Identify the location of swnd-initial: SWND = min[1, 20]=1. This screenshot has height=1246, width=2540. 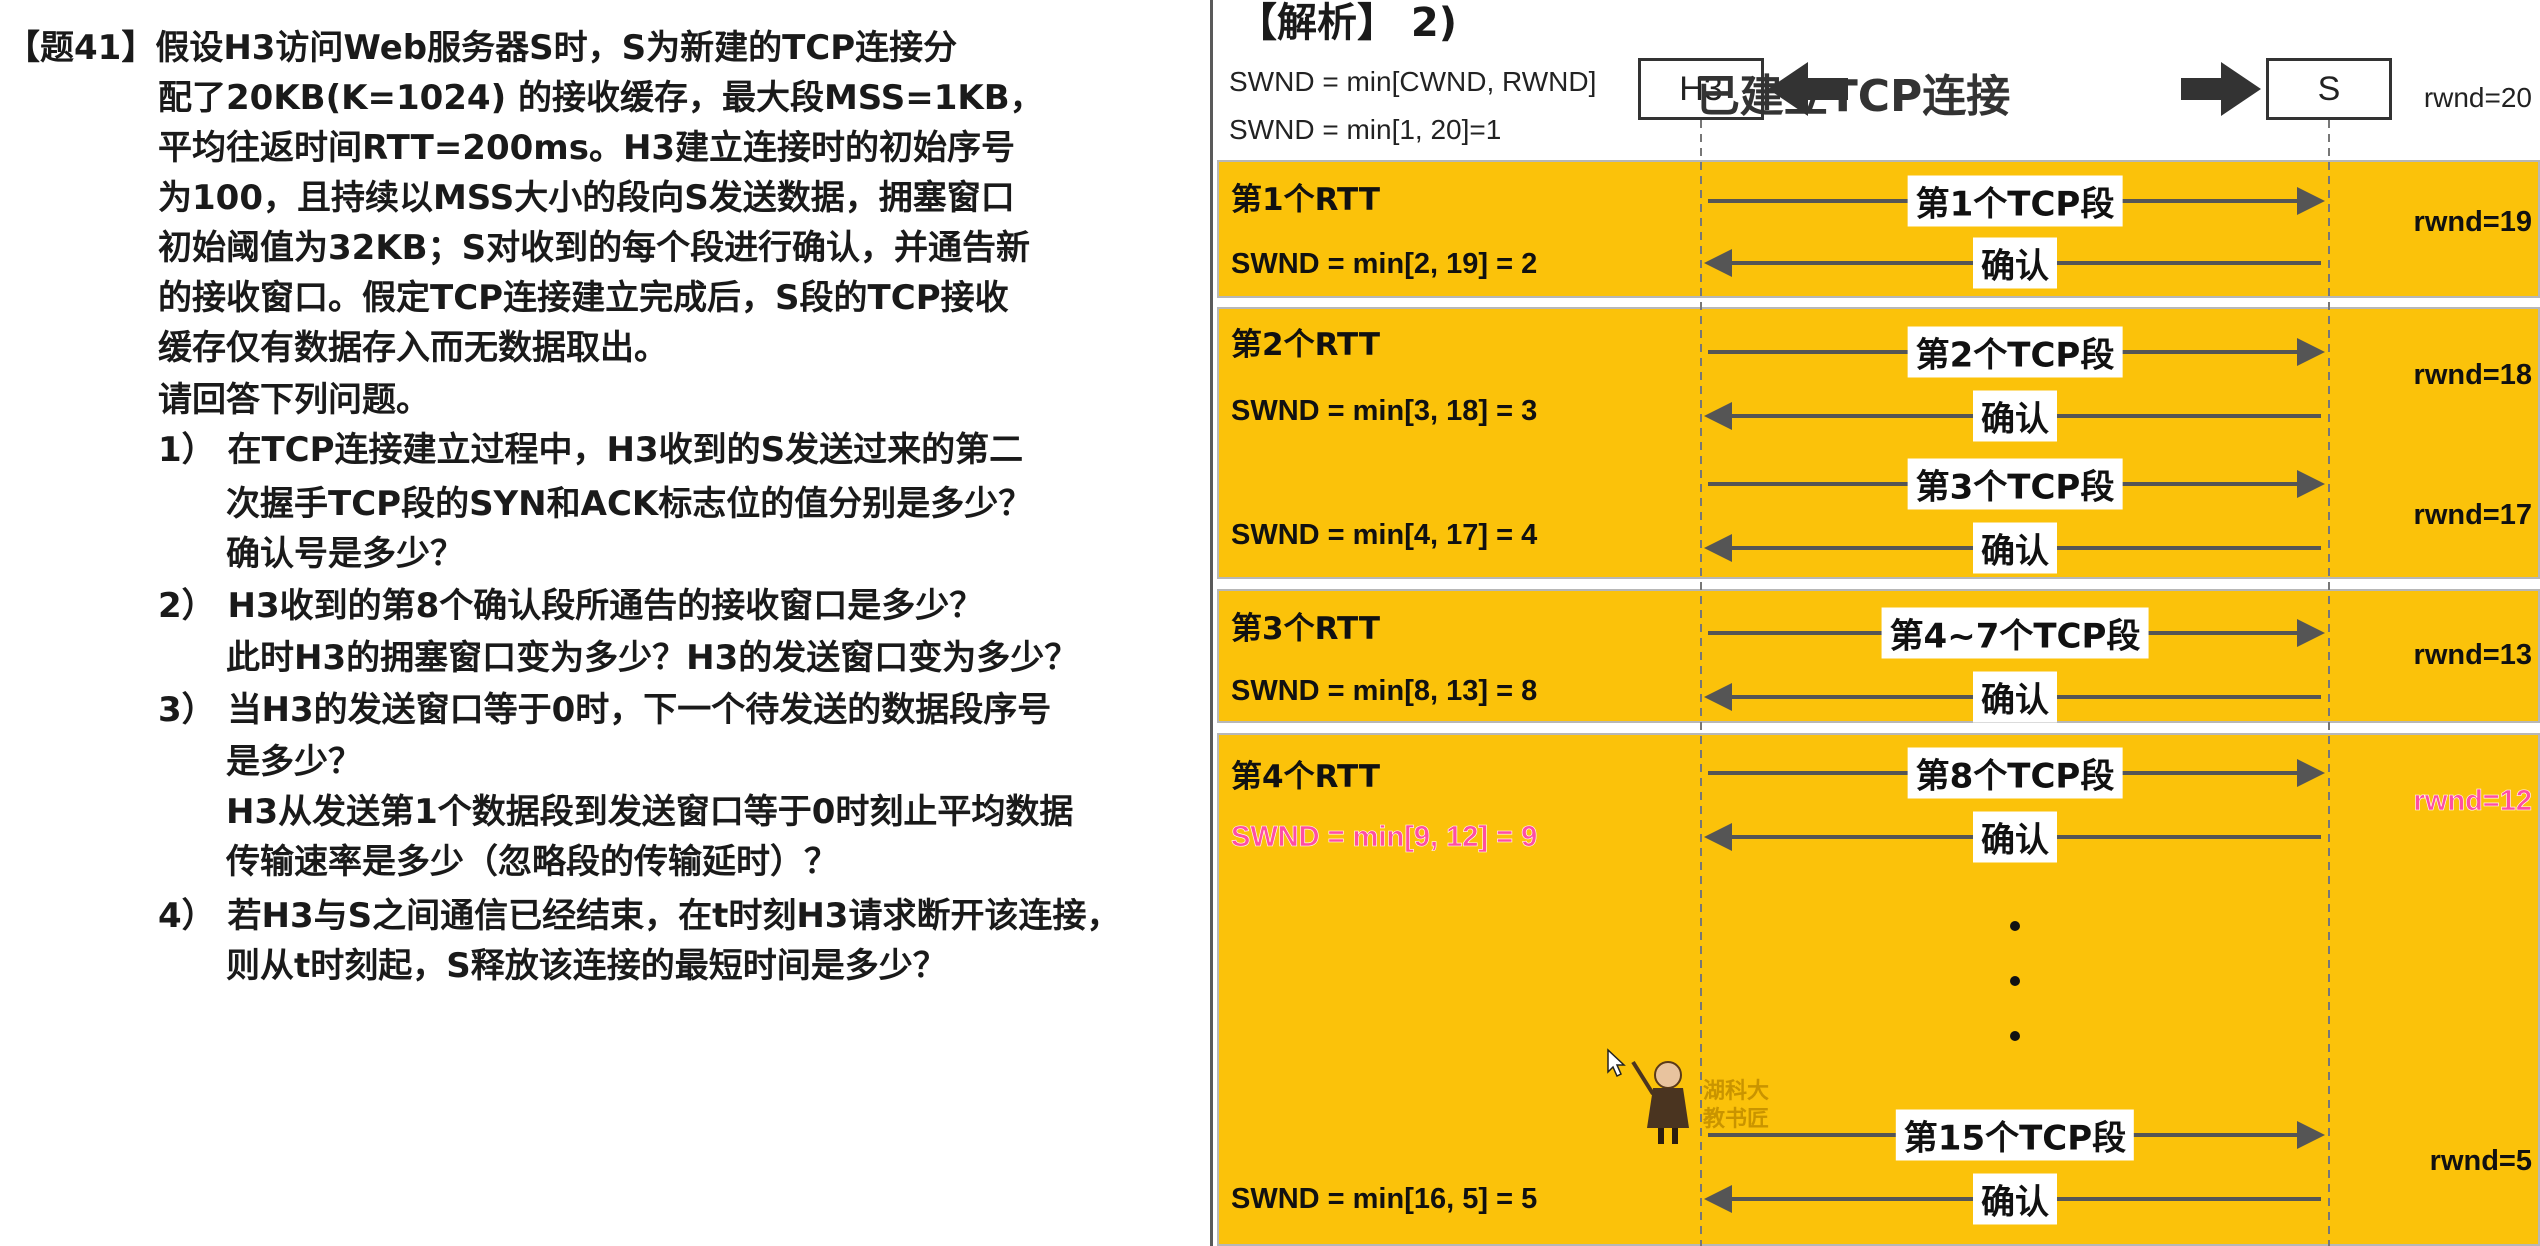
(1365, 129).